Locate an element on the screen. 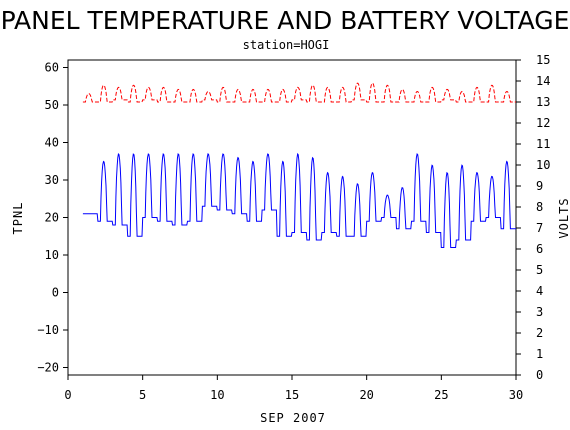 The image size is (570, 430). left-tick-label: 40 is located at coordinates (52, 143).